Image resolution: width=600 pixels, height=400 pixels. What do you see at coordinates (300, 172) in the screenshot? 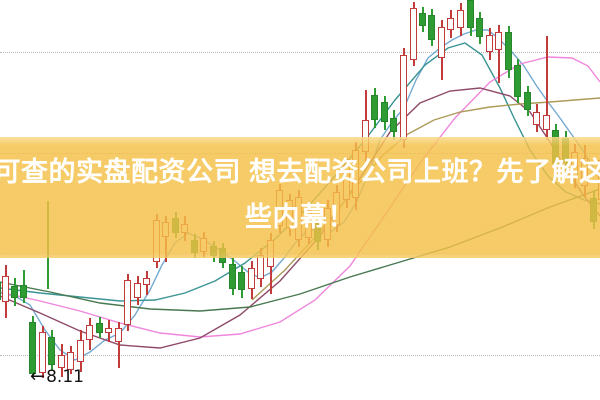
I see `banner-text-line1: 可查的实盘配资公司 想去配资公司上班？先了解这` at bounding box center [300, 172].